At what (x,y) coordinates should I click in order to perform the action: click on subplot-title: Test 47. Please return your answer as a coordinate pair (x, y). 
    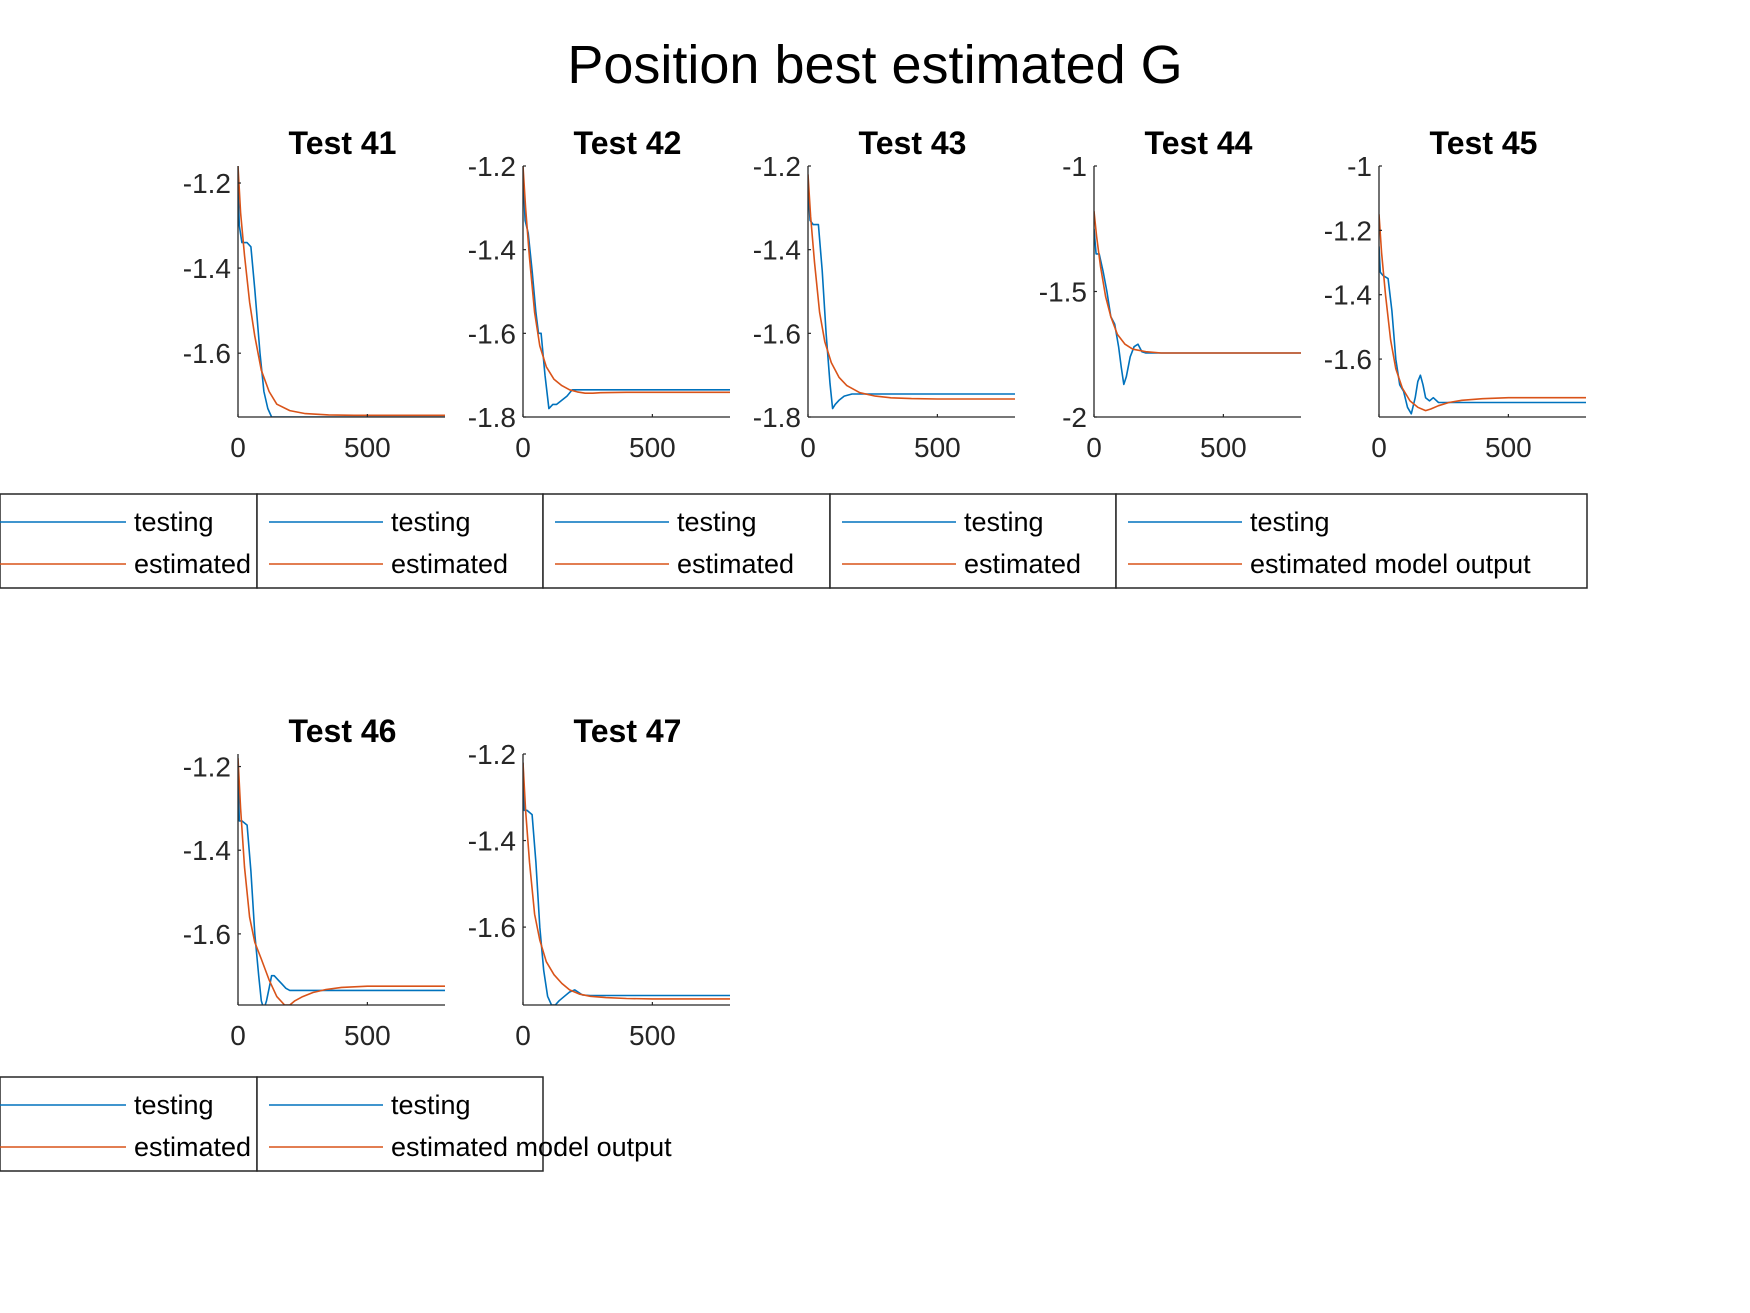
    Looking at the image, I should click on (628, 731).